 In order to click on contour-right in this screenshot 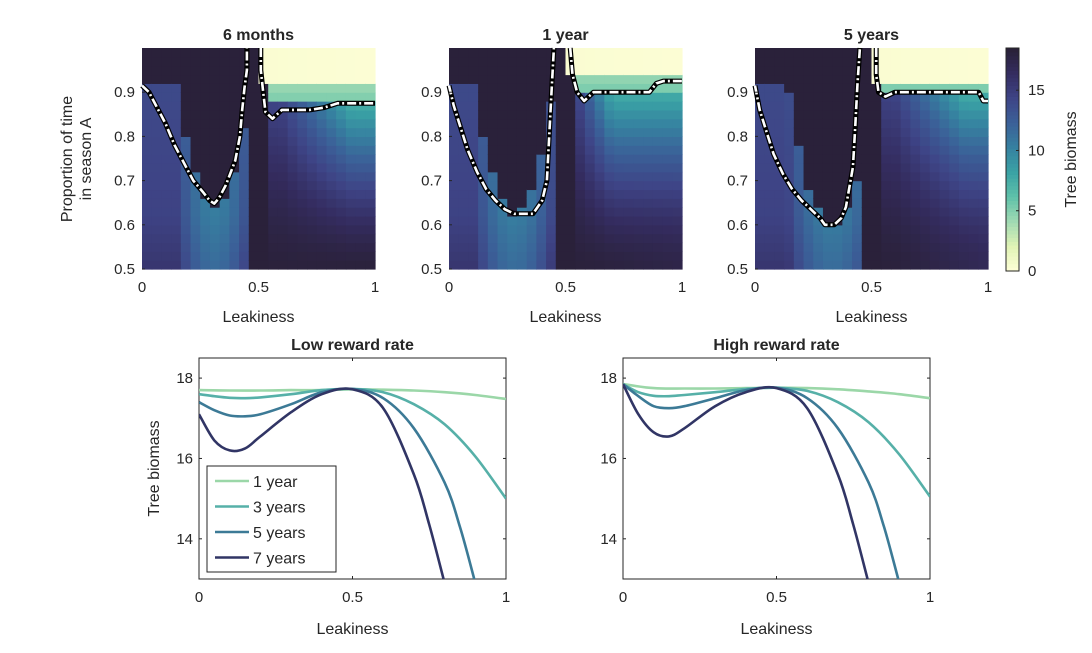, I will do `click(625, 75)`.